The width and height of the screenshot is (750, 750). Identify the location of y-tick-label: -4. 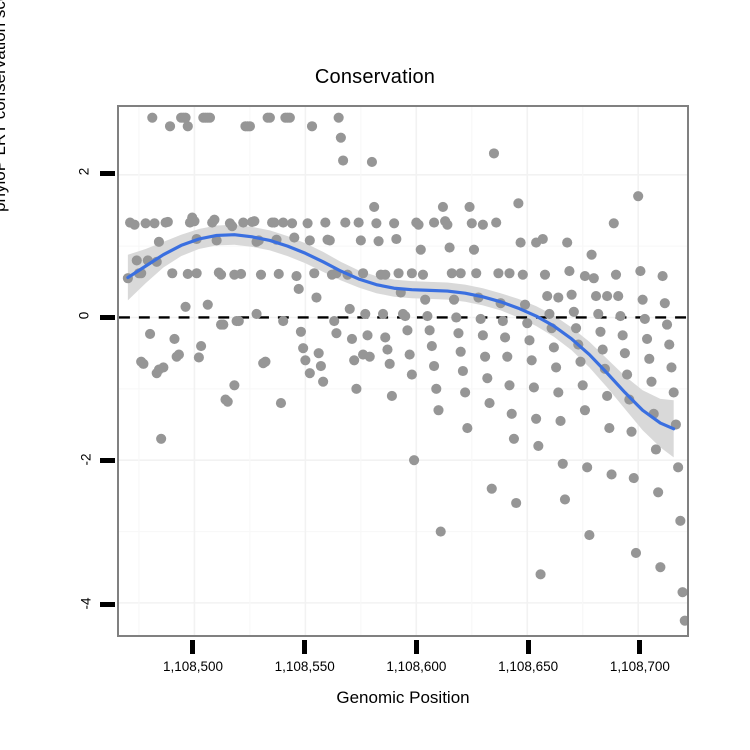
(86, 603).